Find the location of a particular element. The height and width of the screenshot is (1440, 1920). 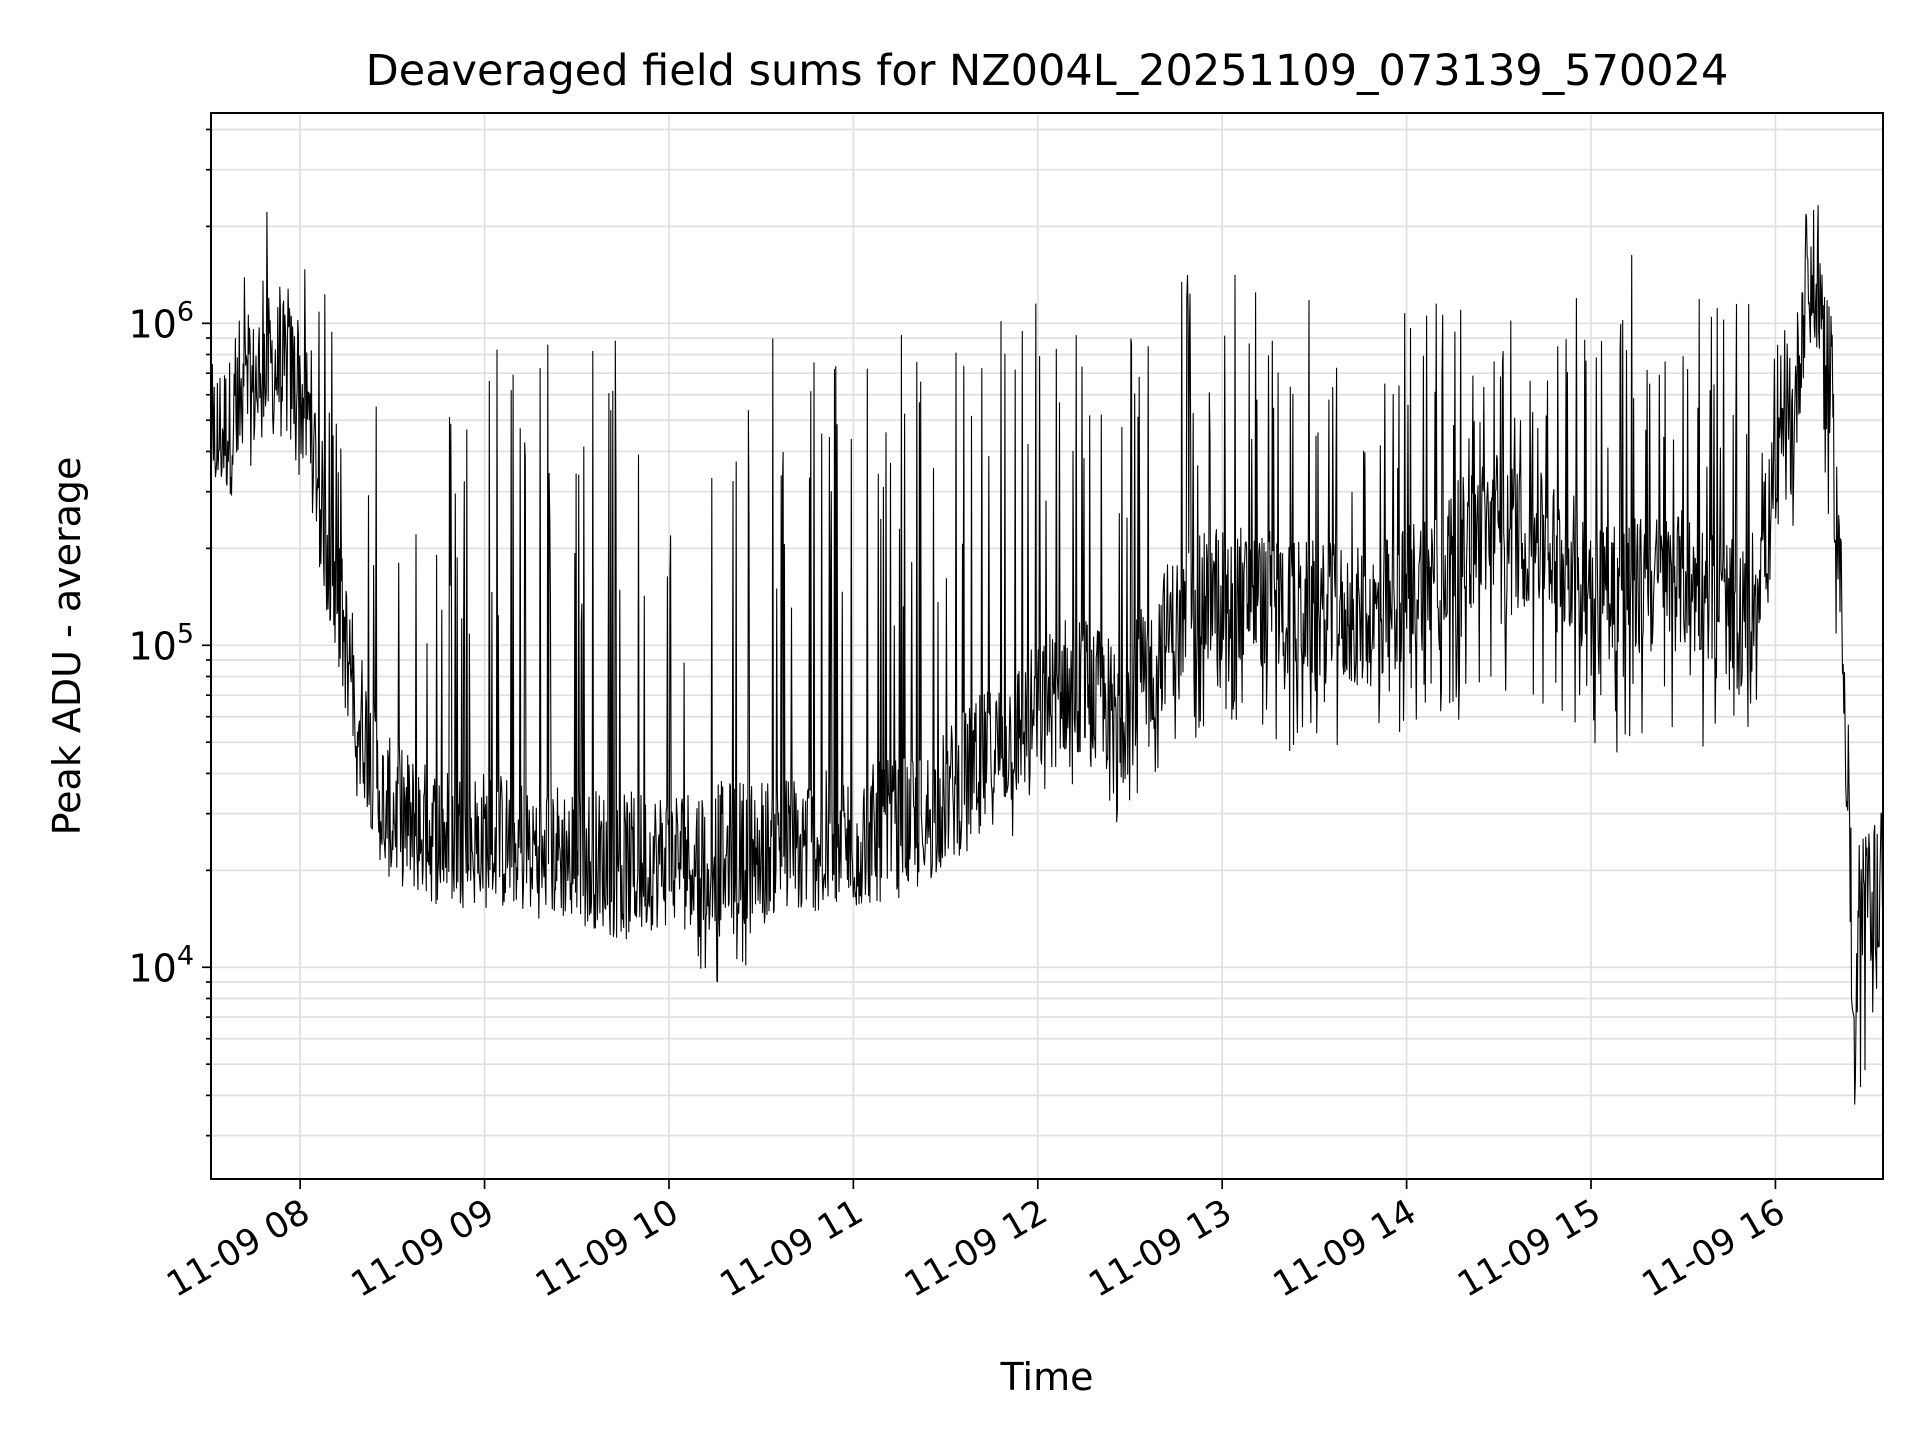

y-axis-label: Peak ADU - average is located at coordinates (67, 646).